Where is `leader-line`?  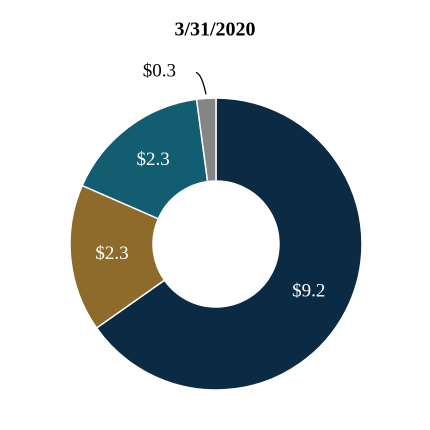
leader-line is located at coordinates (201, 83).